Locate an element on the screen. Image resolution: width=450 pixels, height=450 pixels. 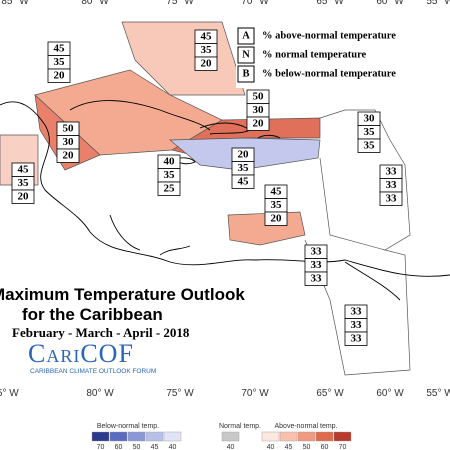
legend-label: % normal temperature is located at coordinates (314, 54).